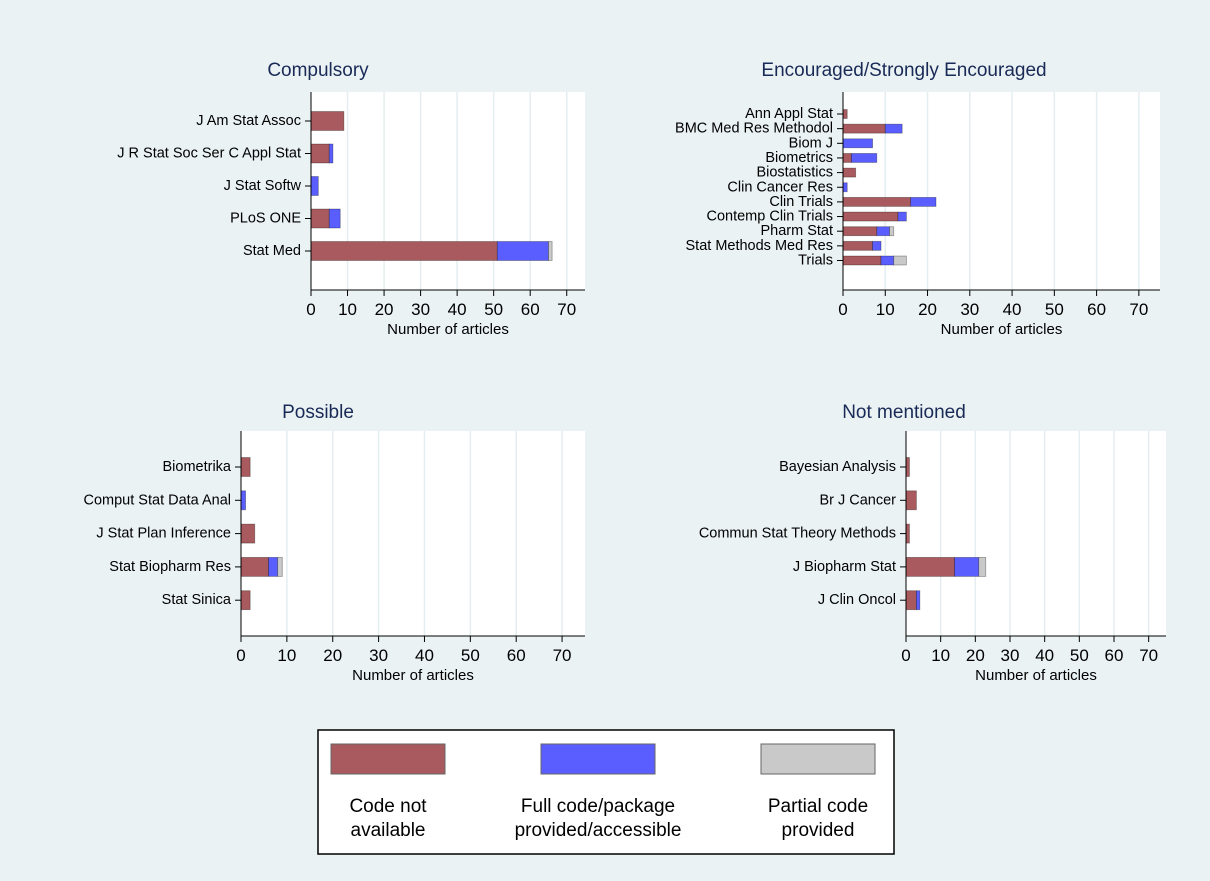  What do you see at coordinates (197, 467) in the screenshot?
I see `category-label: Biometrika` at bounding box center [197, 467].